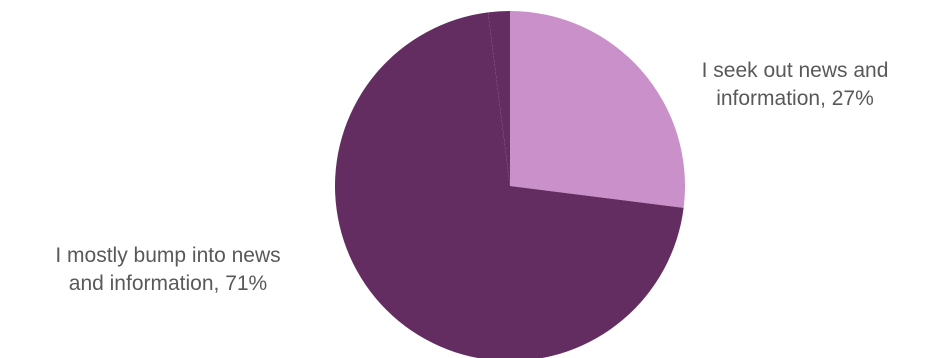  Describe the element at coordinates (795, 98) in the screenshot. I see `slice-label-seek-out-line-2: information, 27%` at that location.